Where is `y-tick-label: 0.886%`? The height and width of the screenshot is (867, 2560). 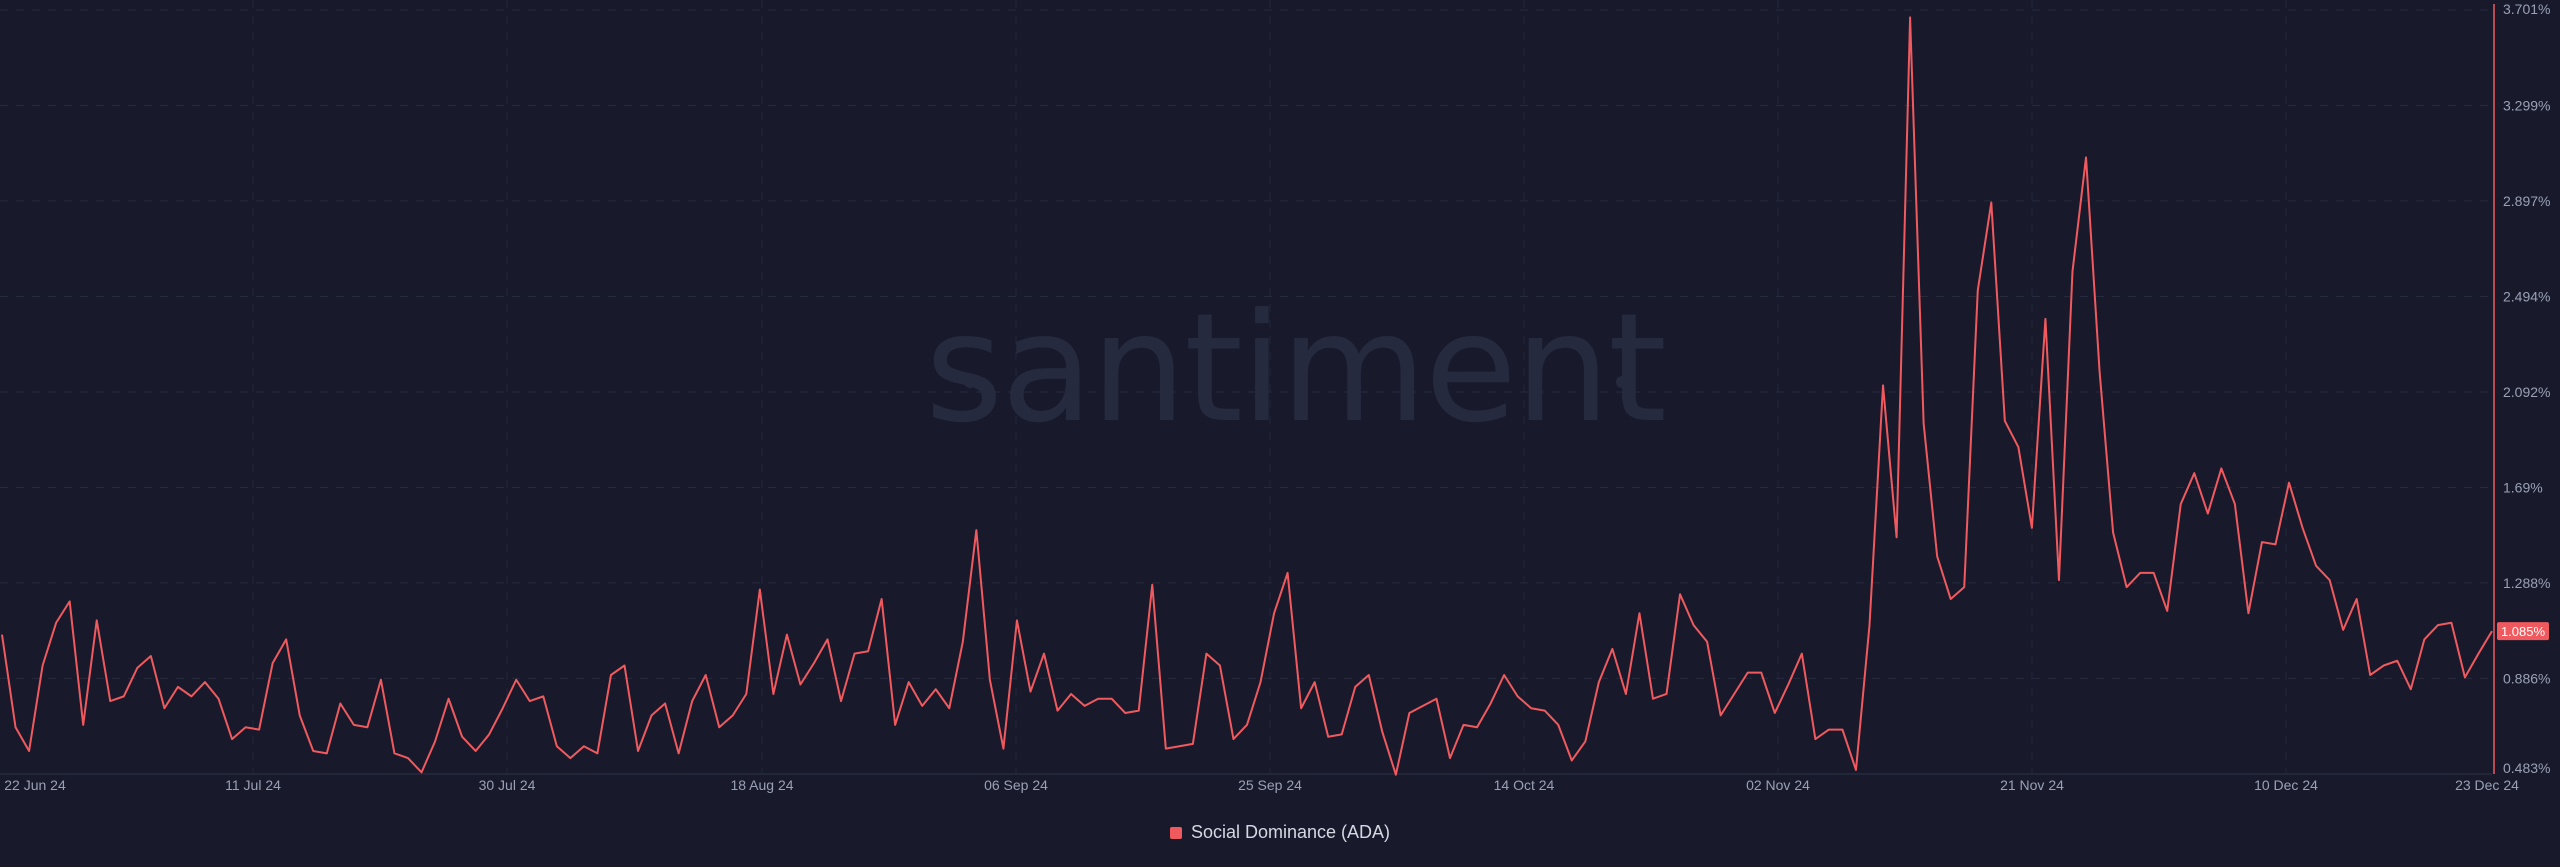
y-tick-label: 0.886% is located at coordinates (2526, 678).